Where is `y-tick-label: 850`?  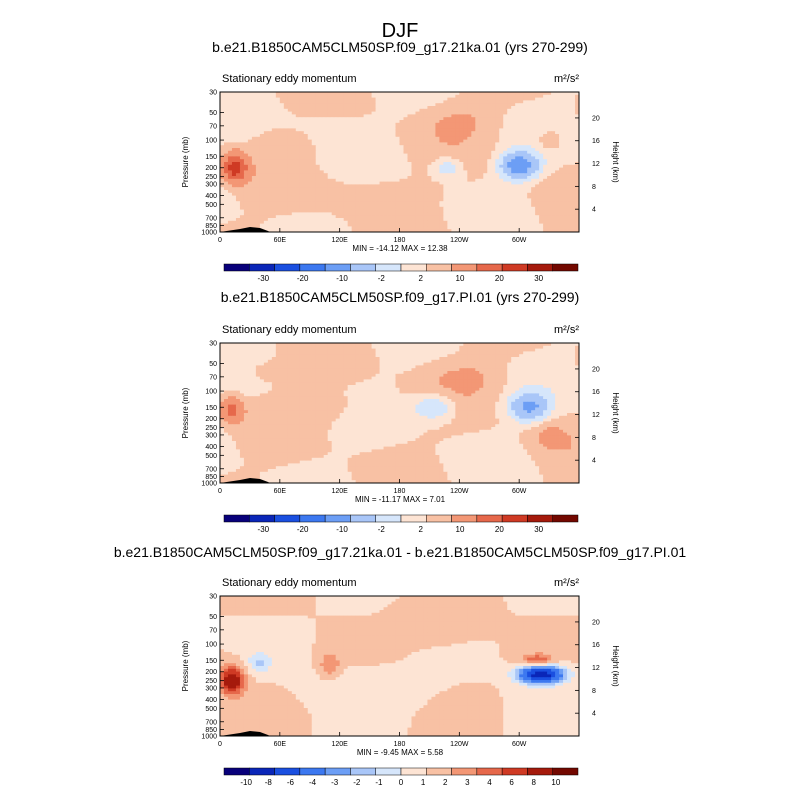
y-tick-label: 850 is located at coordinates (211, 477).